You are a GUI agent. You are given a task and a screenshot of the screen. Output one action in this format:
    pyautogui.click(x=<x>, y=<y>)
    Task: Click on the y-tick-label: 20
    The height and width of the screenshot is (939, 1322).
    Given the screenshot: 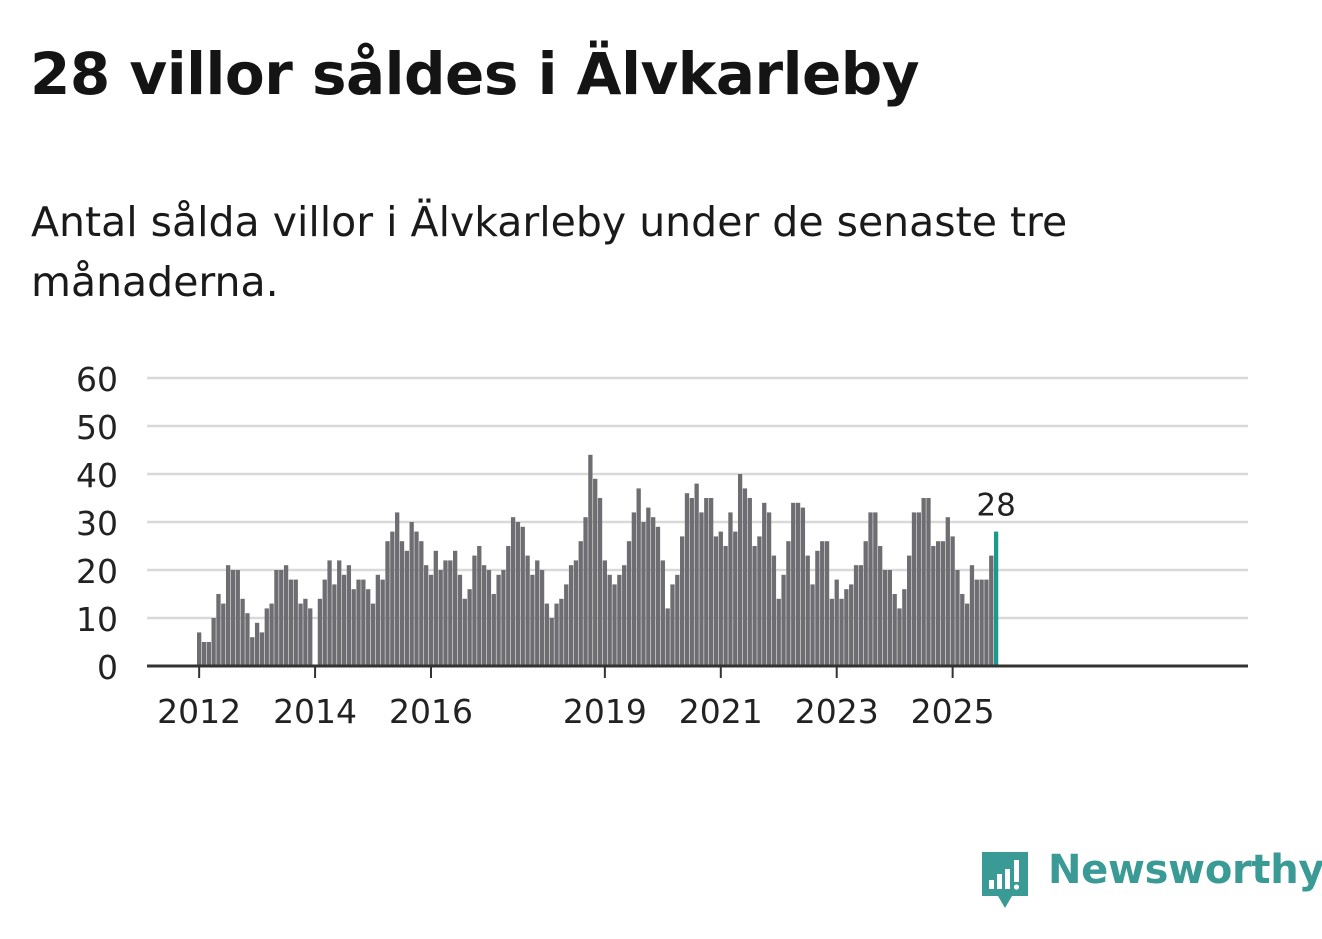 What is the action you would take?
    pyautogui.click(x=97, y=571)
    